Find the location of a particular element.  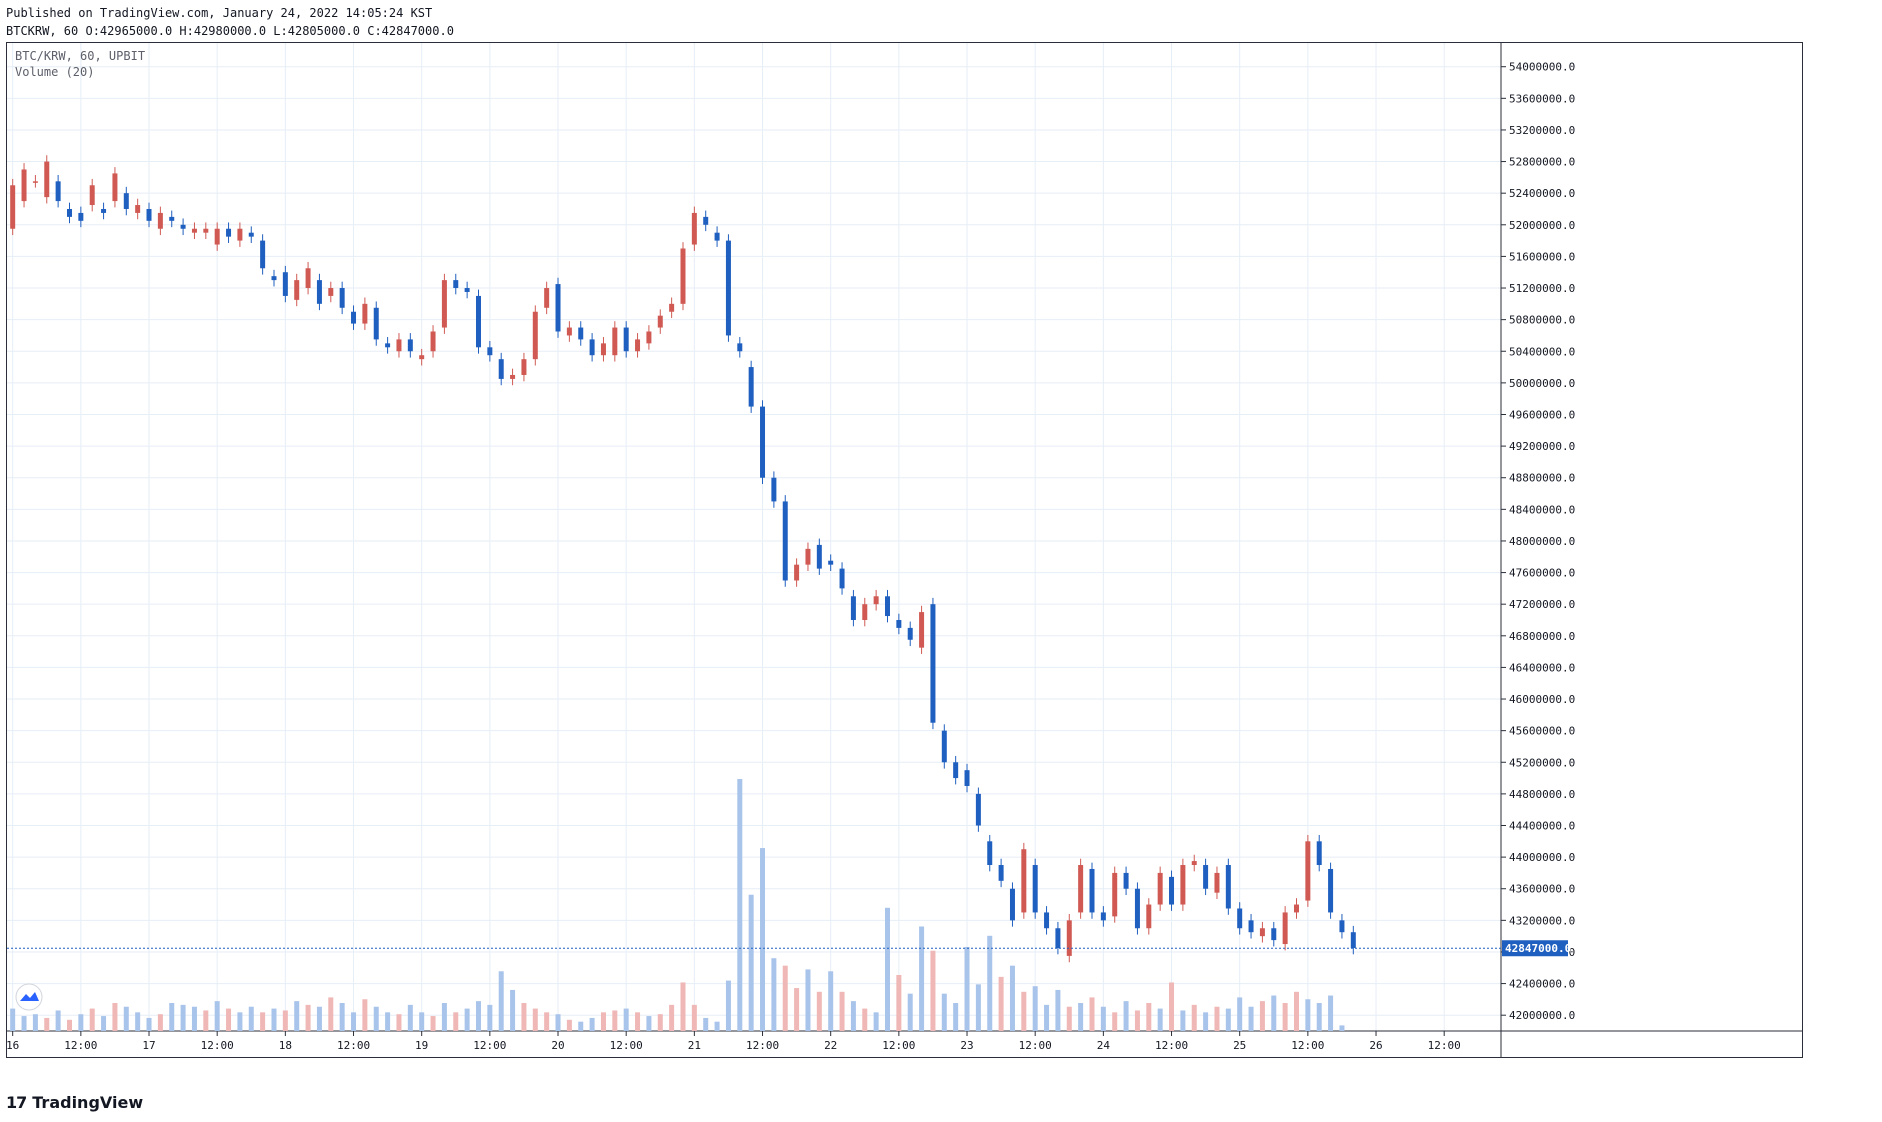

price-tick-label: 52800000.0 is located at coordinates (1542, 162).